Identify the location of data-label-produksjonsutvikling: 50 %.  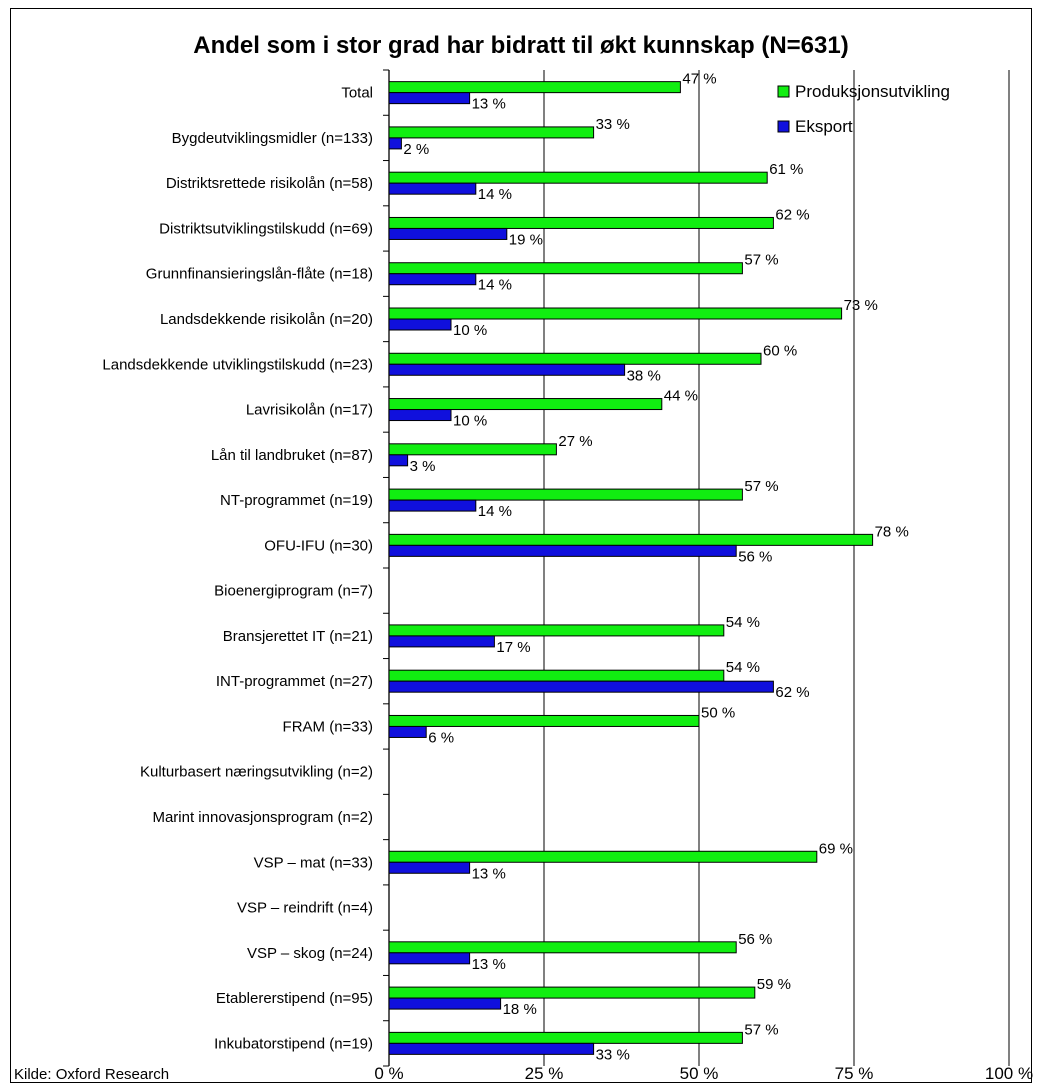
(718, 712).